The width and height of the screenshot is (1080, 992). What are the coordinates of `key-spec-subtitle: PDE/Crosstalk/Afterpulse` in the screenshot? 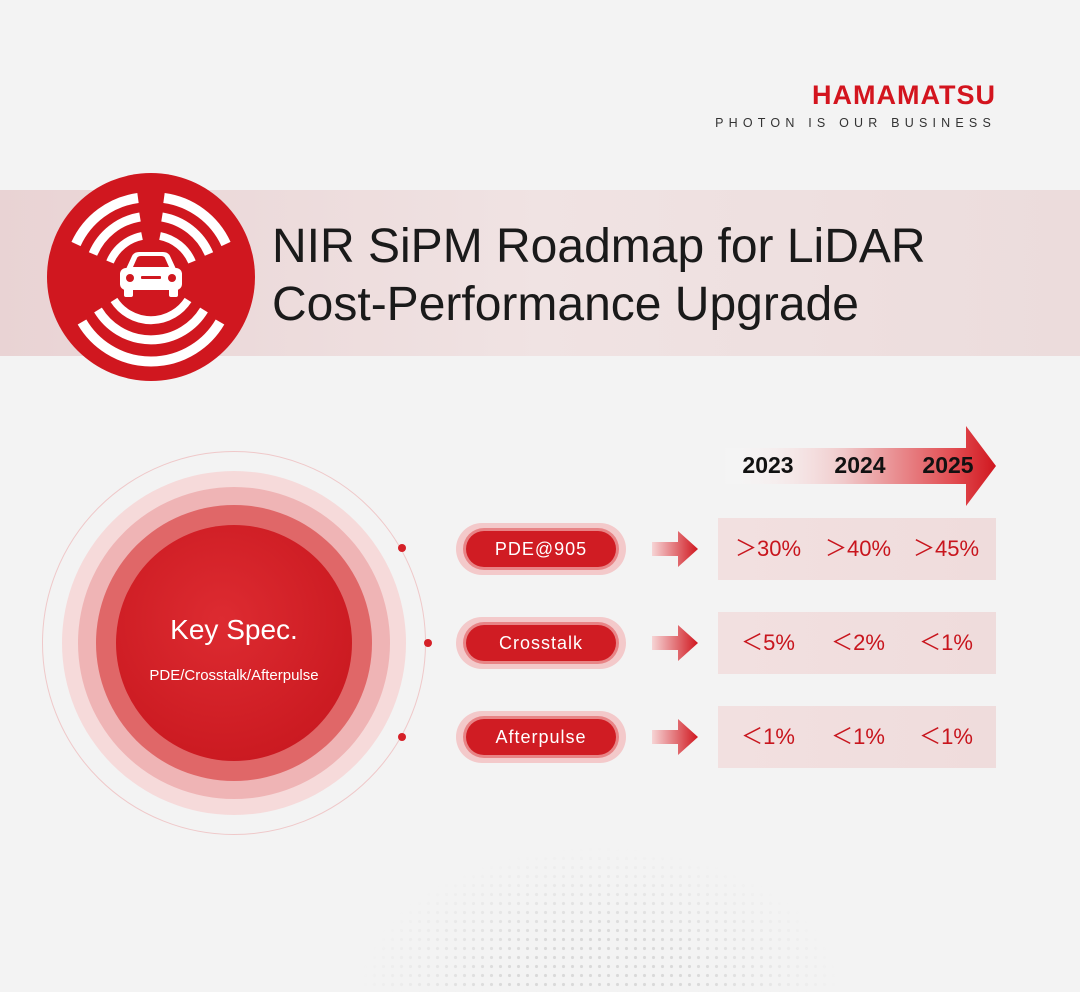 It's located at (234, 675).